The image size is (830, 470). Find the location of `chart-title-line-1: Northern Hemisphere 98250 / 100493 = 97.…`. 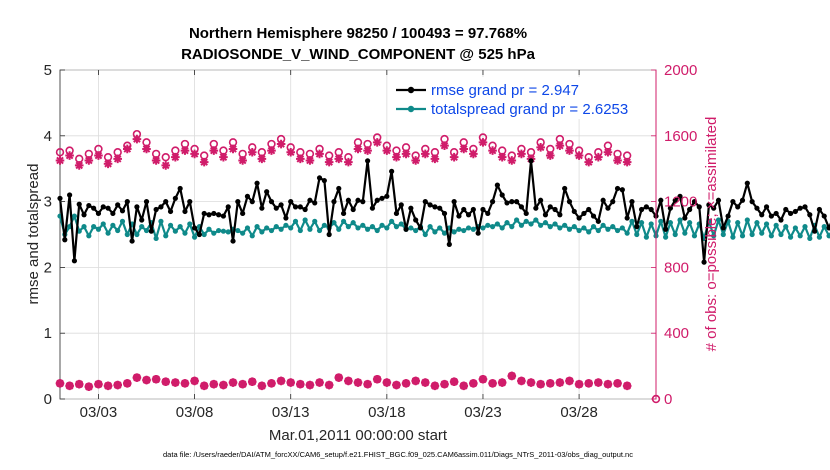

chart-title-line-1: Northern Hemisphere 98250 / 100493 = 97.… is located at coordinates (358, 33).